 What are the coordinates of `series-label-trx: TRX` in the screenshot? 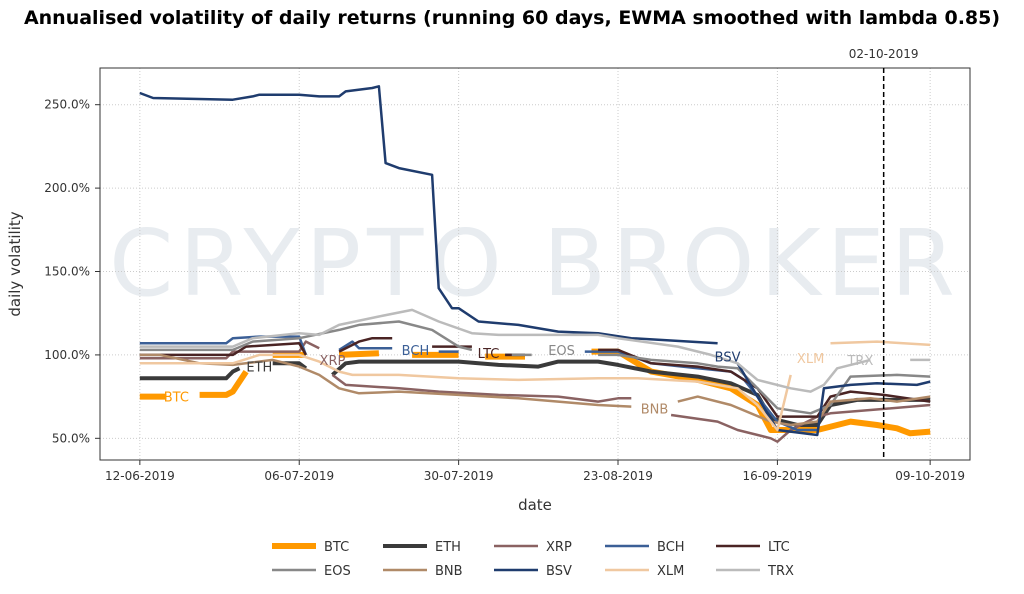 It's located at (859, 361).